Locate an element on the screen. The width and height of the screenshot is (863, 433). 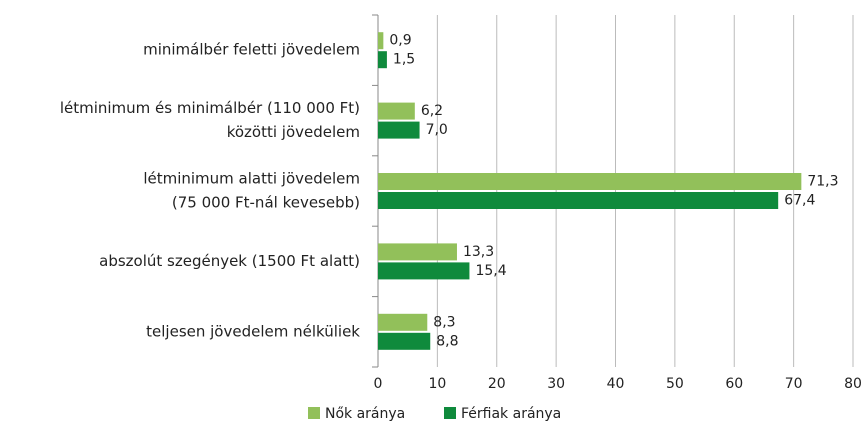
legend-label: Férfiak aránya is located at coordinates (511, 414).